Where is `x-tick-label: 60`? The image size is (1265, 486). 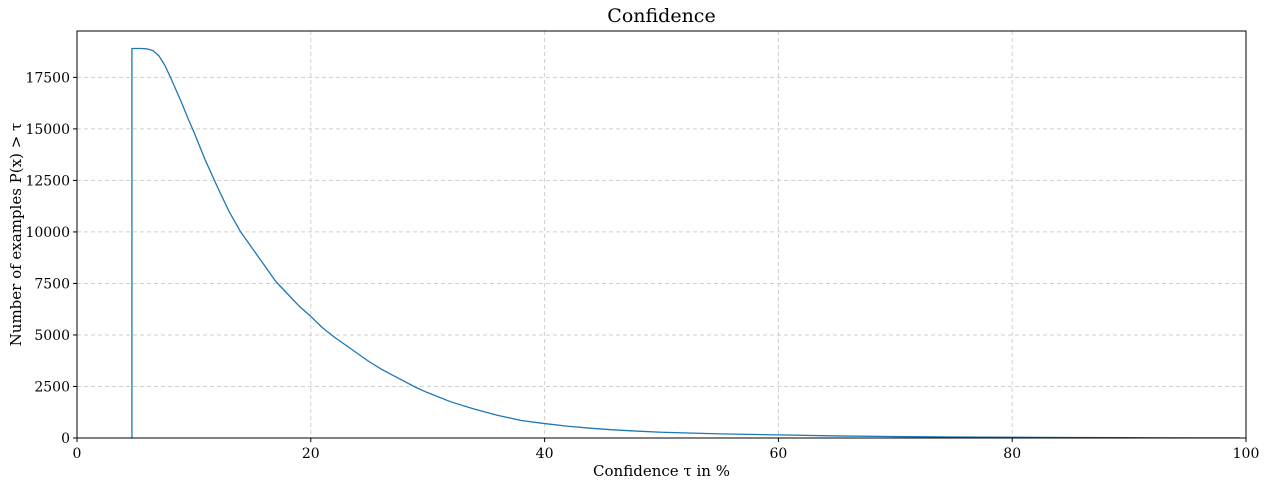 x-tick-label: 60 is located at coordinates (778, 454).